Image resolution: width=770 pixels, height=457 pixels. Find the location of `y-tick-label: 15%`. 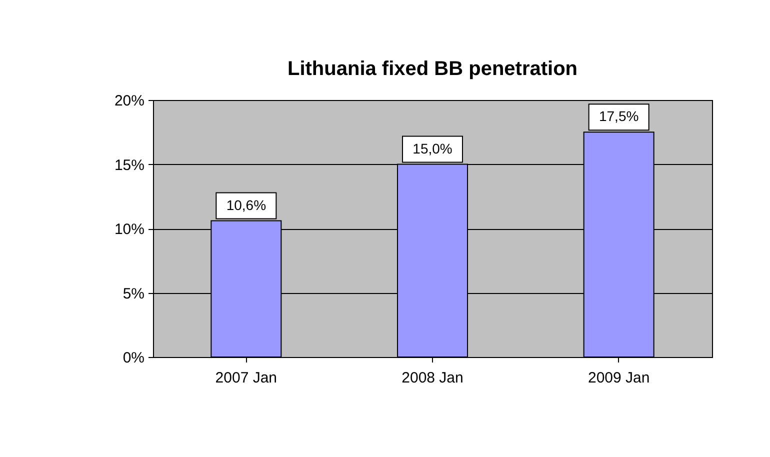

y-tick-label: 15% is located at coordinates (129, 165).